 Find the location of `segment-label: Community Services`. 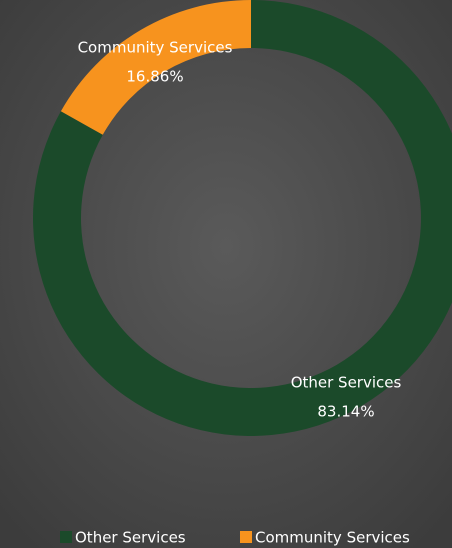

segment-label: Community Services is located at coordinates (155, 48).